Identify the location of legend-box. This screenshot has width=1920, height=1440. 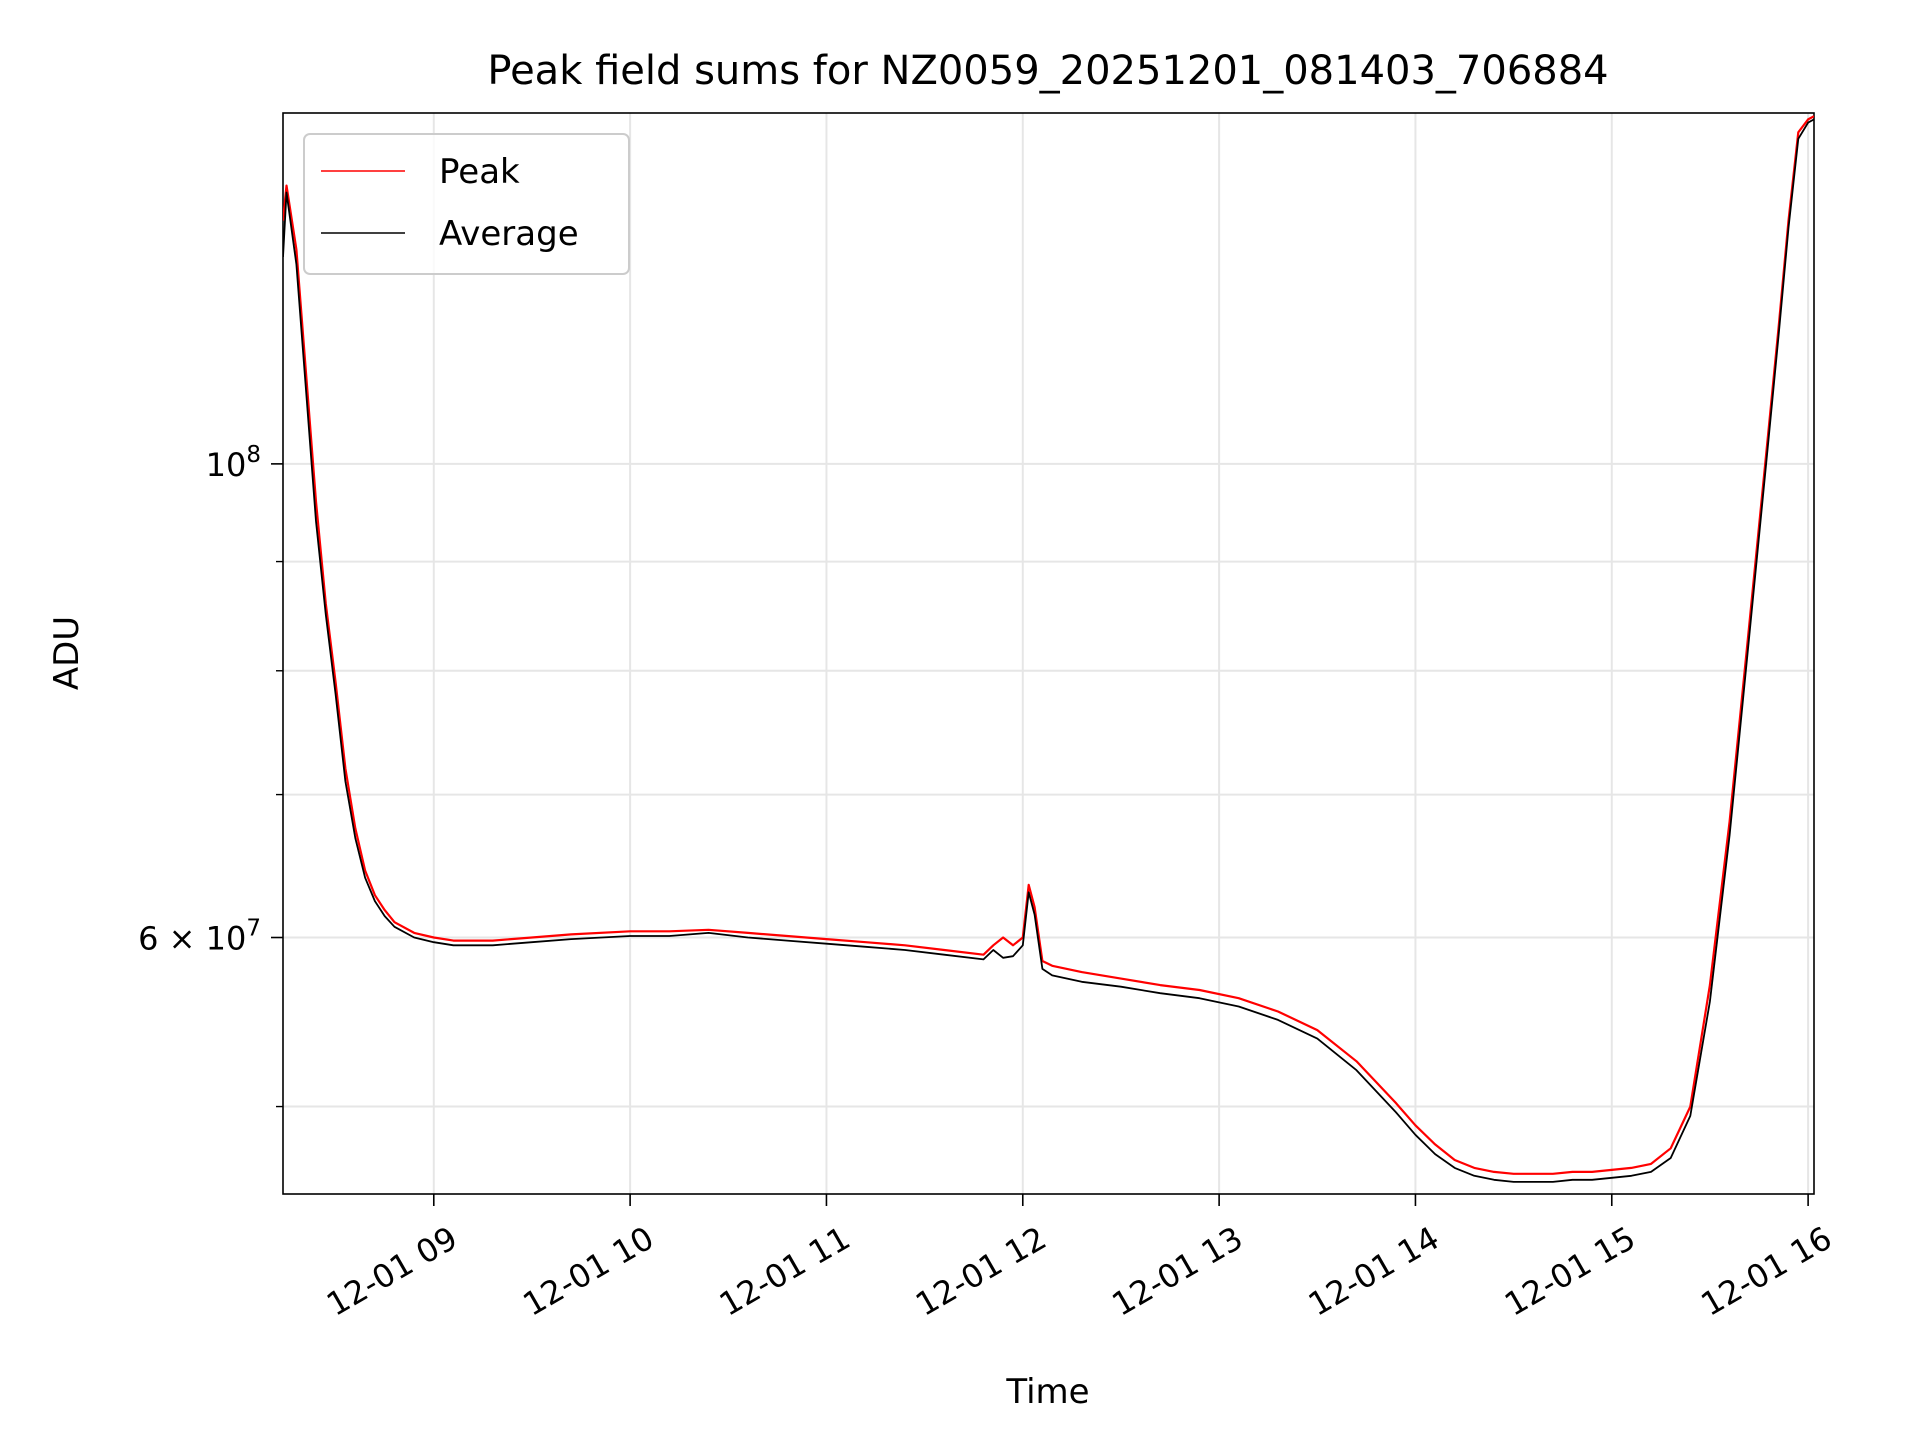
(466, 204).